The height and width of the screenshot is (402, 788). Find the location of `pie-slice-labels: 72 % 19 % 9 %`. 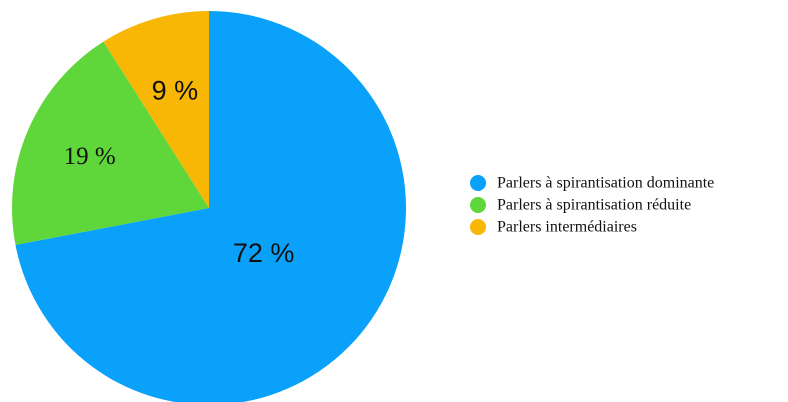

pie-slice-labels: 72 % 19 % 9 % is located at coordinates (179, 172).